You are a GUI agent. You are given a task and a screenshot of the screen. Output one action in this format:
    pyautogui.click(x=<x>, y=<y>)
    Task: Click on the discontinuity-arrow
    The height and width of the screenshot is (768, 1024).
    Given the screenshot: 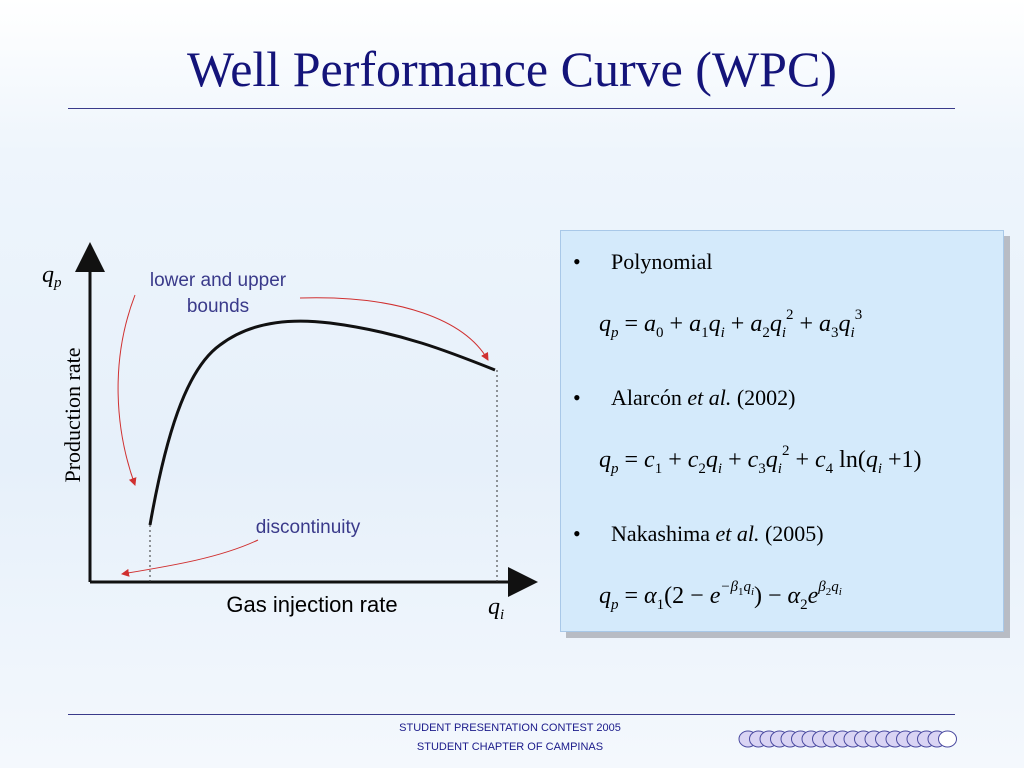 What is the action you would take?
    pyautogui.click(x=190, y=558)
    